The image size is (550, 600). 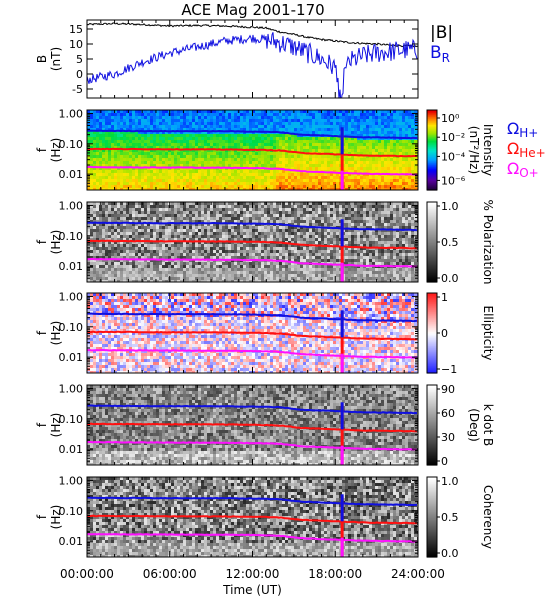 I want to click on line-series, so click(x=252, y=63).